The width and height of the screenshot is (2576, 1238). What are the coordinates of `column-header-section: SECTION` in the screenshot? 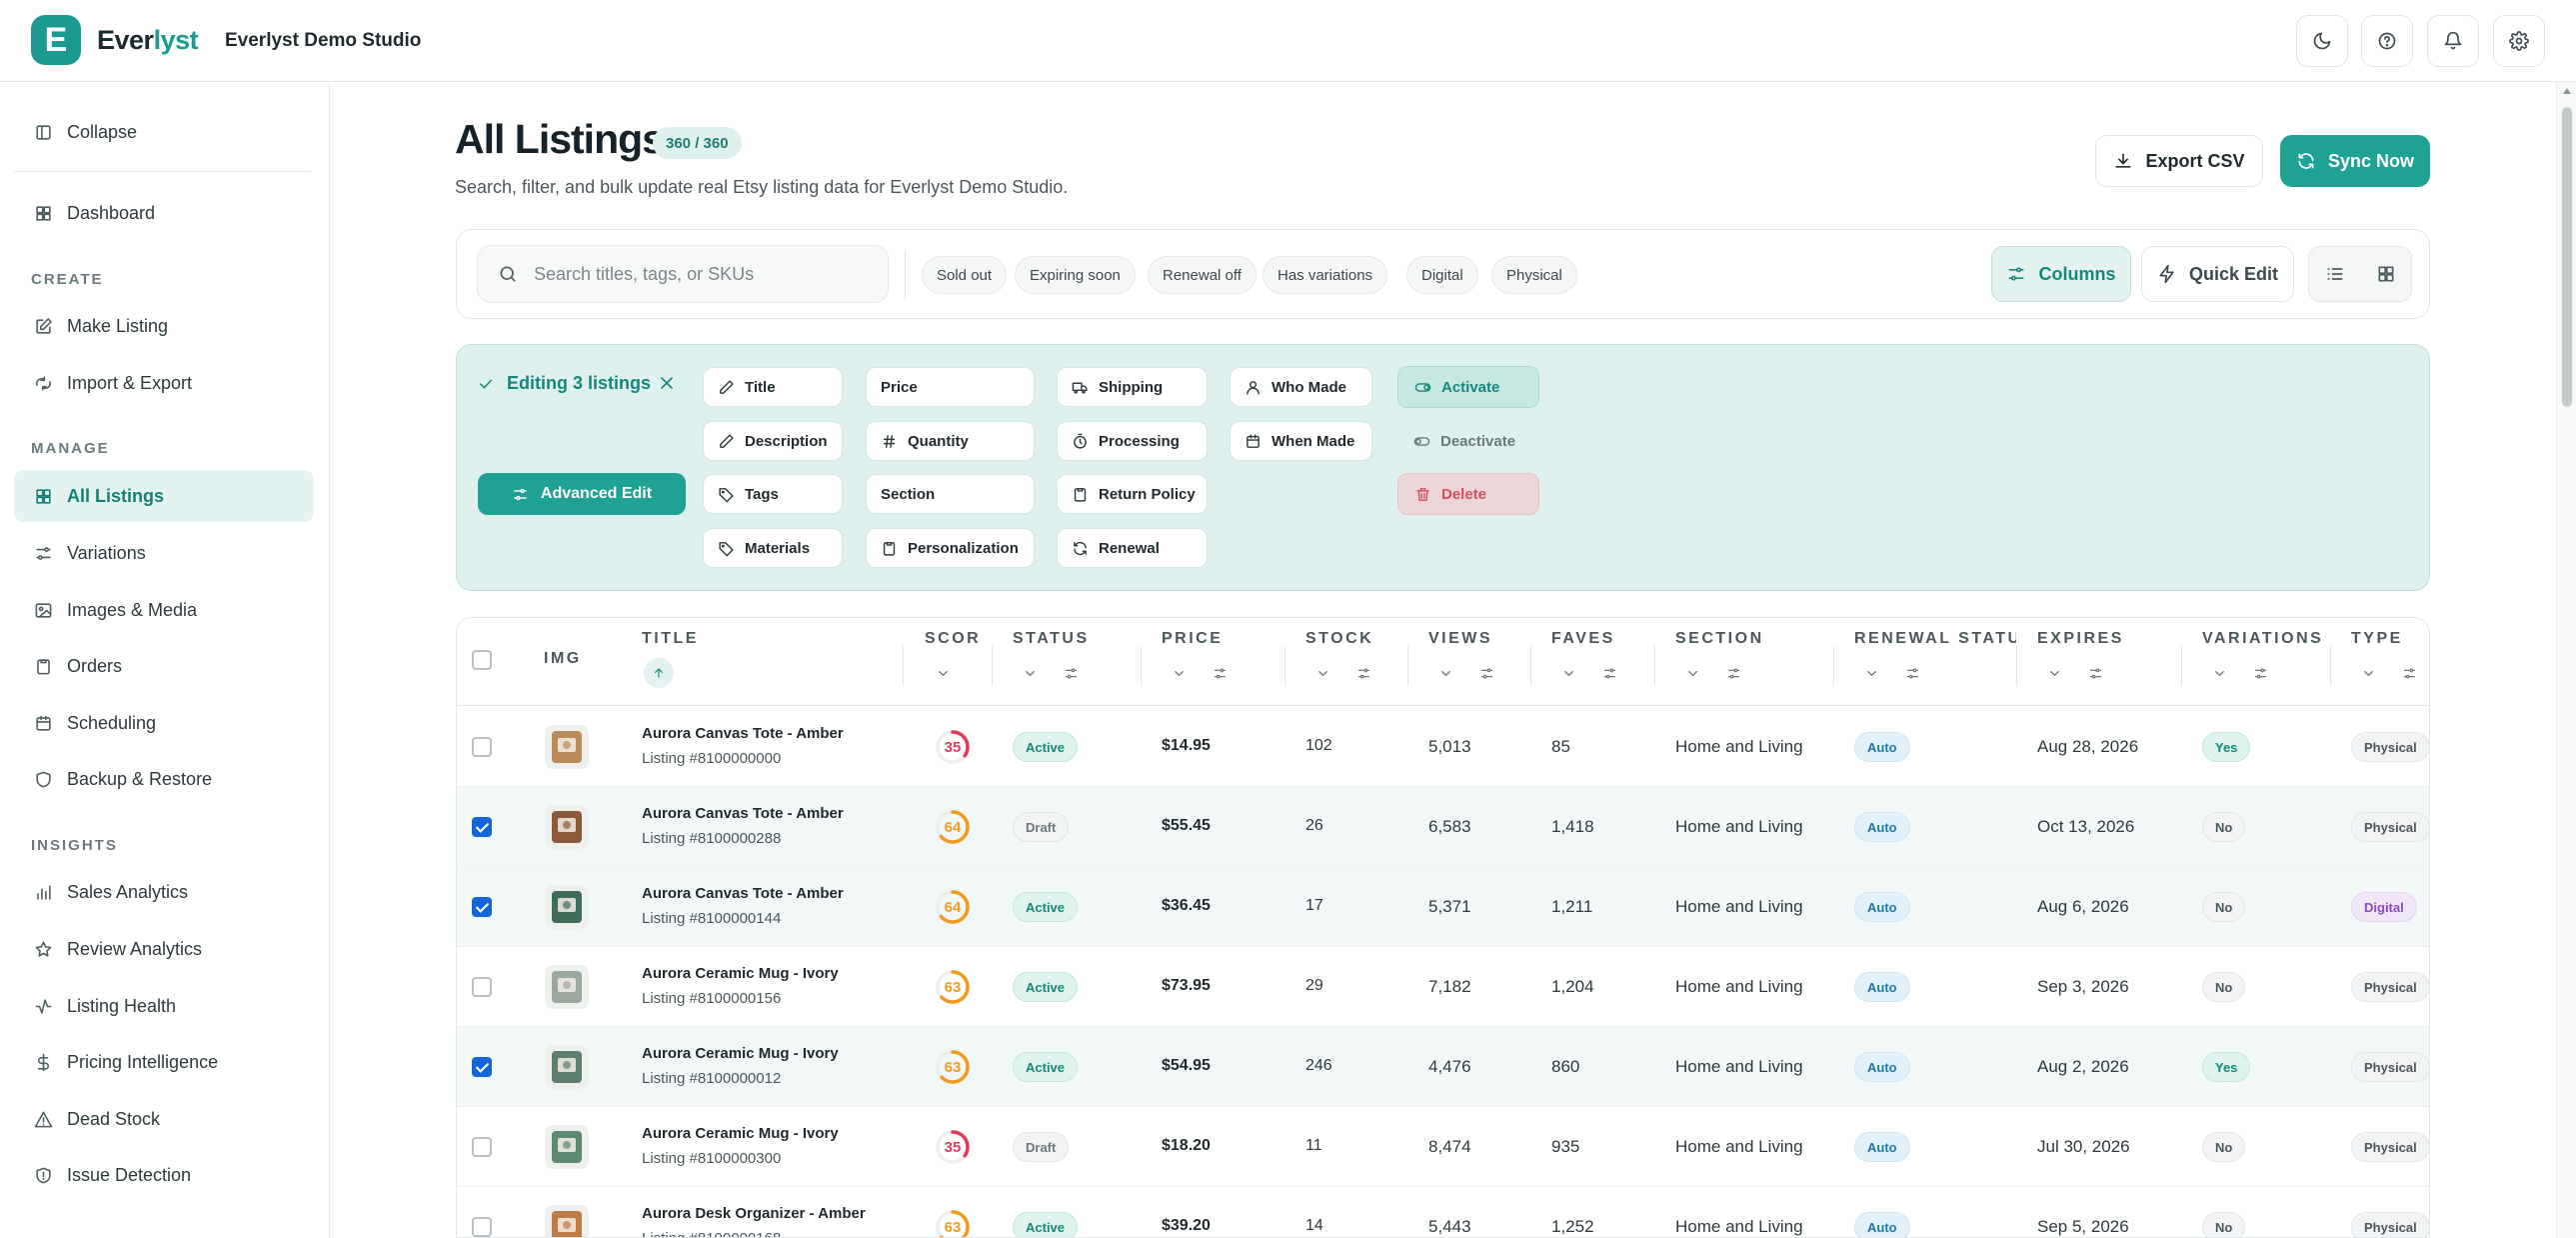 It's located at (1720, 638).